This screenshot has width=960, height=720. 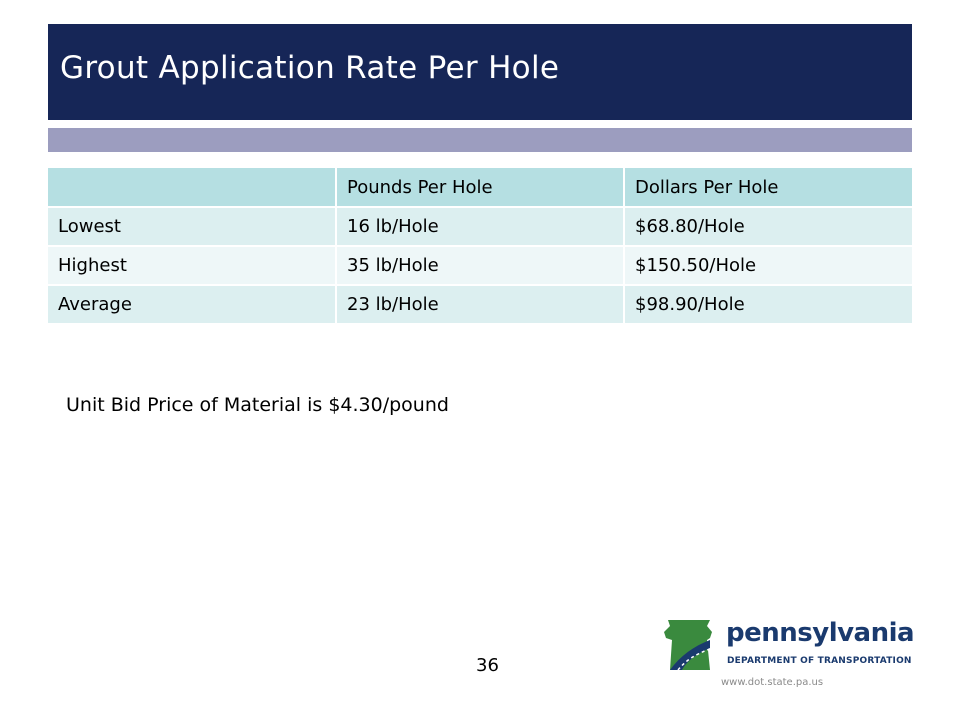 What do you see at coordinates (192, 266) in the screenshot?
I see `table-cell: Highest` at bounding box center [192, 266].